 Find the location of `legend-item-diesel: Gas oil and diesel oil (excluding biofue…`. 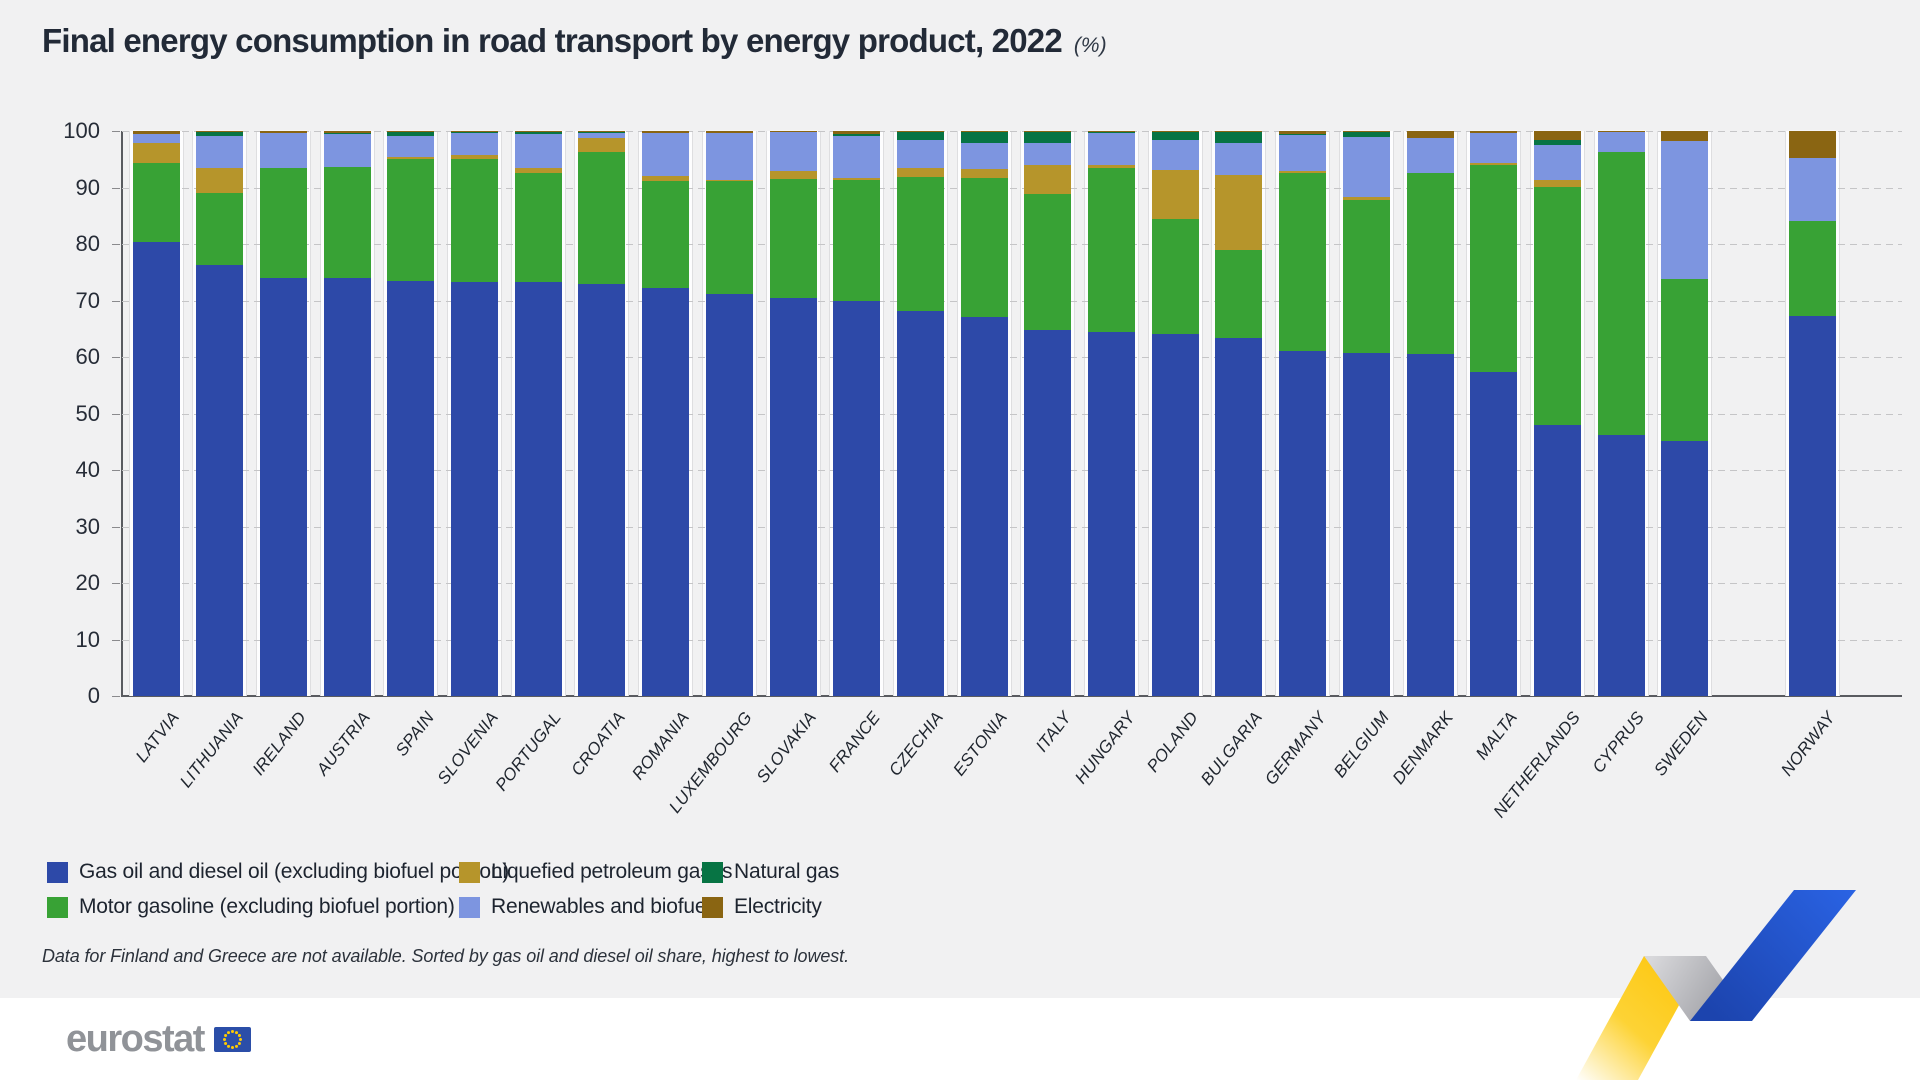

legend-item-diesel: Gas oil and diesel oil (excluding biofue… is located at coordinates (278, 872).